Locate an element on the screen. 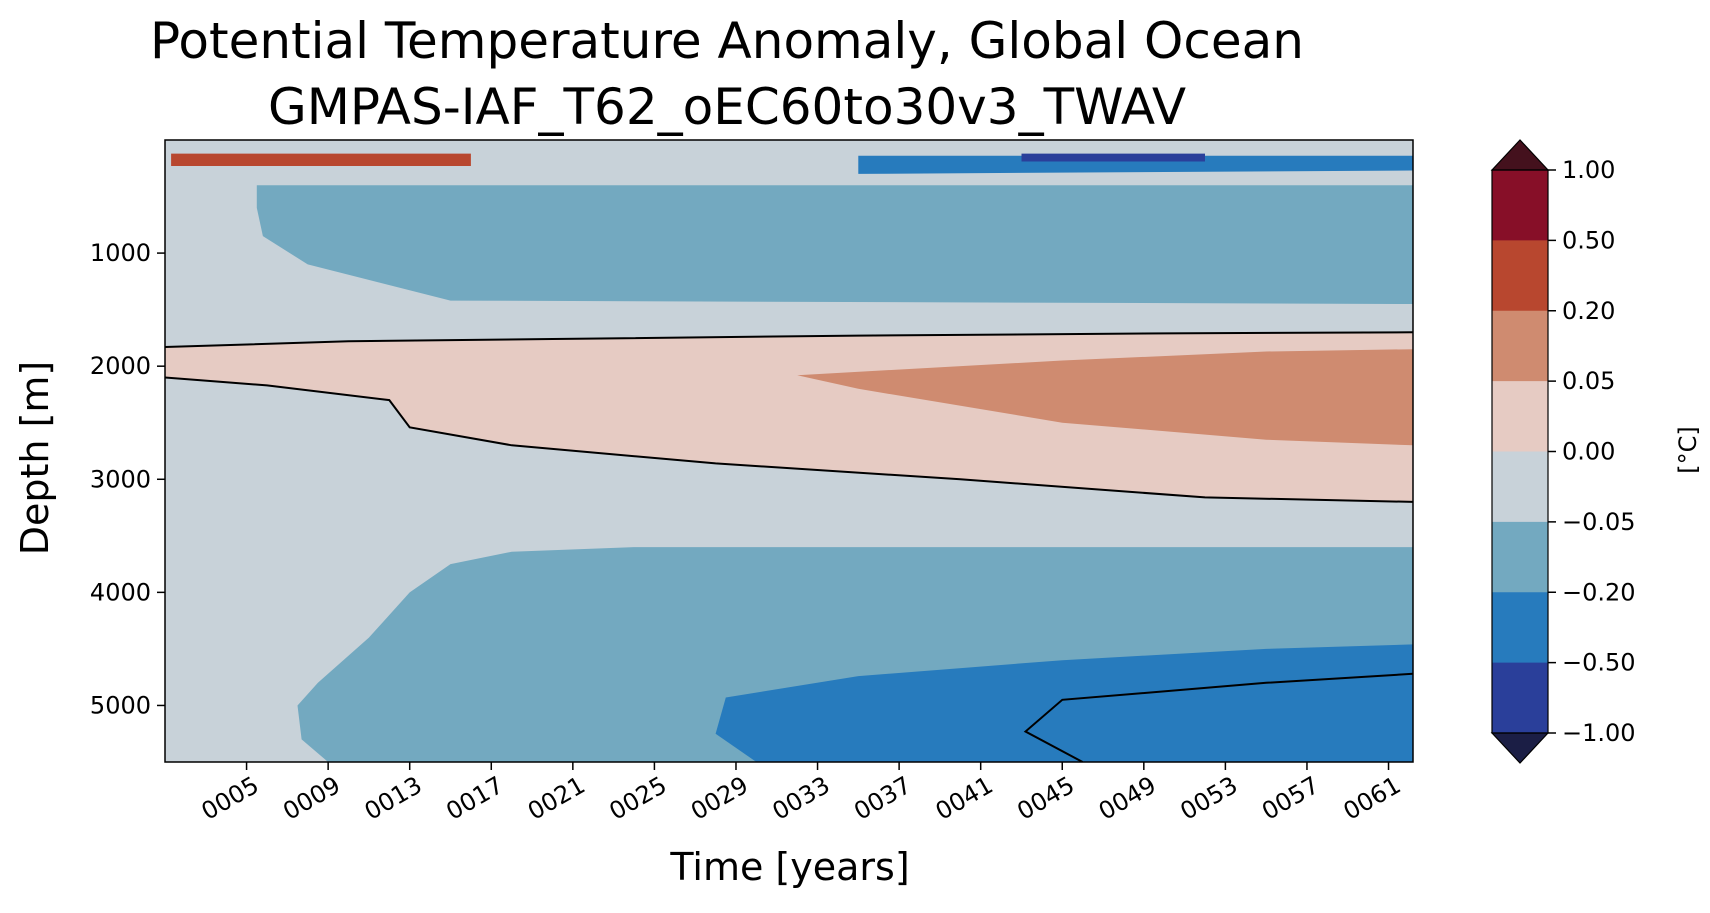  x-tick-label: 0057 is located at coordinates (1290, 798).